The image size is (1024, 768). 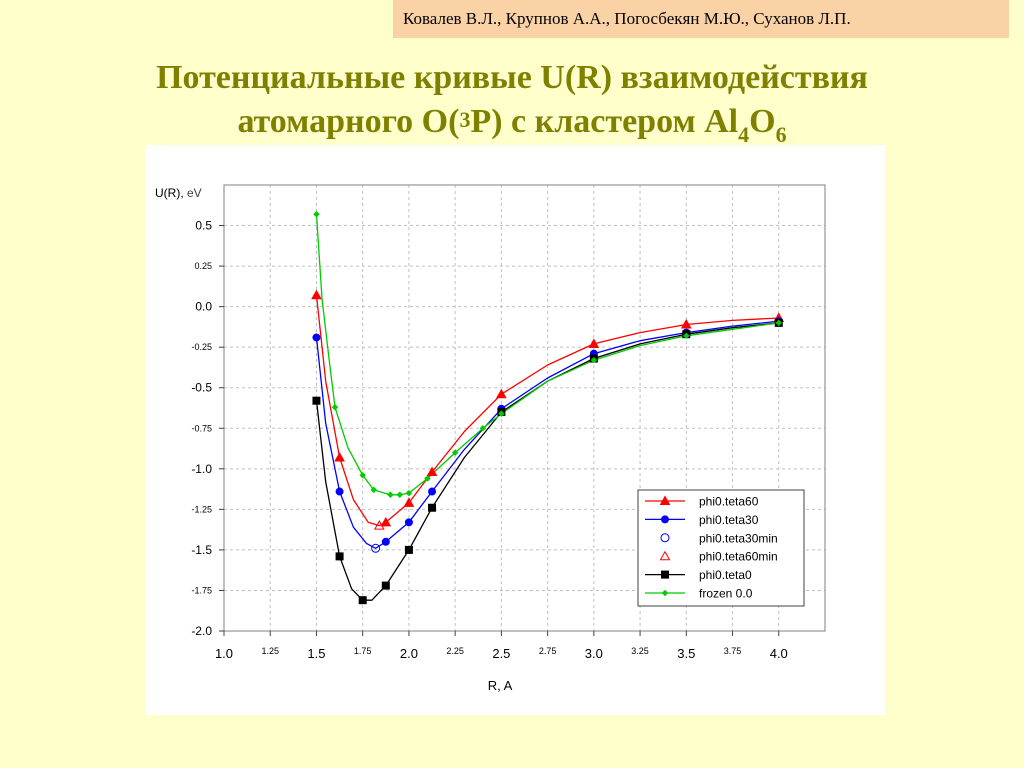 I want to click on y-tick-label: -0.25, so click(x=201, y=347).